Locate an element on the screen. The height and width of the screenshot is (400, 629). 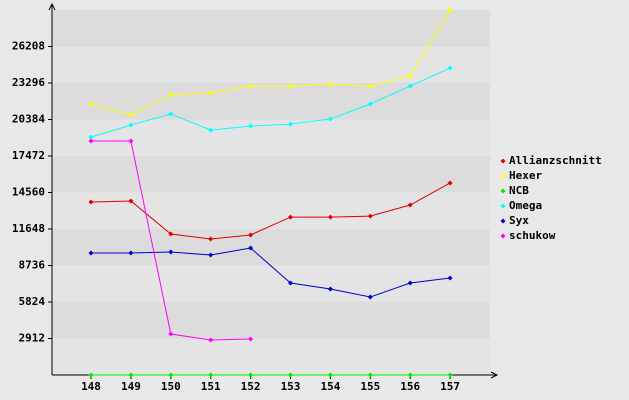
x-tick-label: 148 is located at coordinates (91, 386).